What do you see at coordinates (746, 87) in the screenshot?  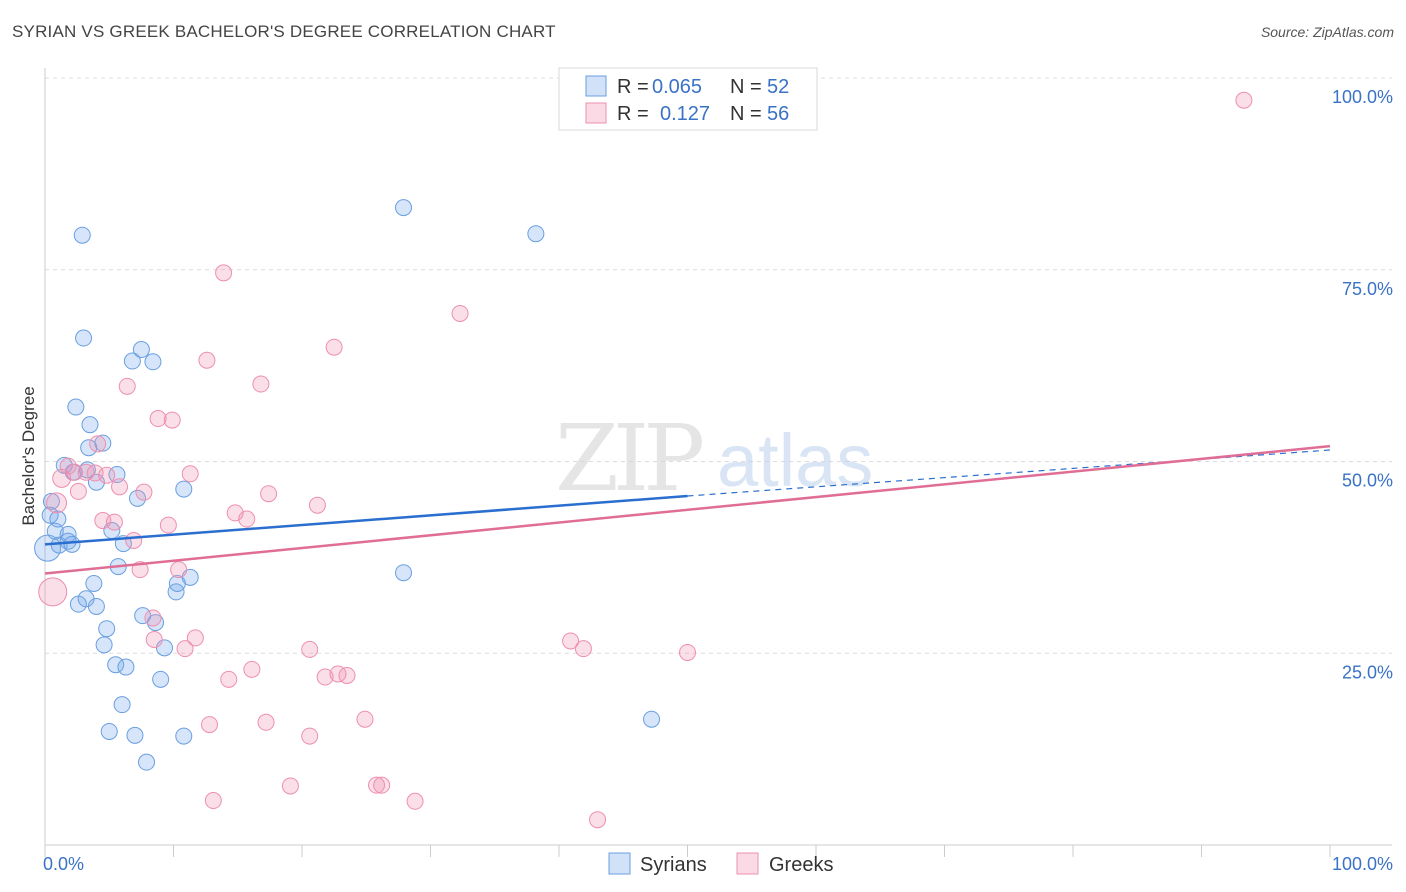 I see `legend-syrians-n-label: N =` at bounding box center [746, 87].